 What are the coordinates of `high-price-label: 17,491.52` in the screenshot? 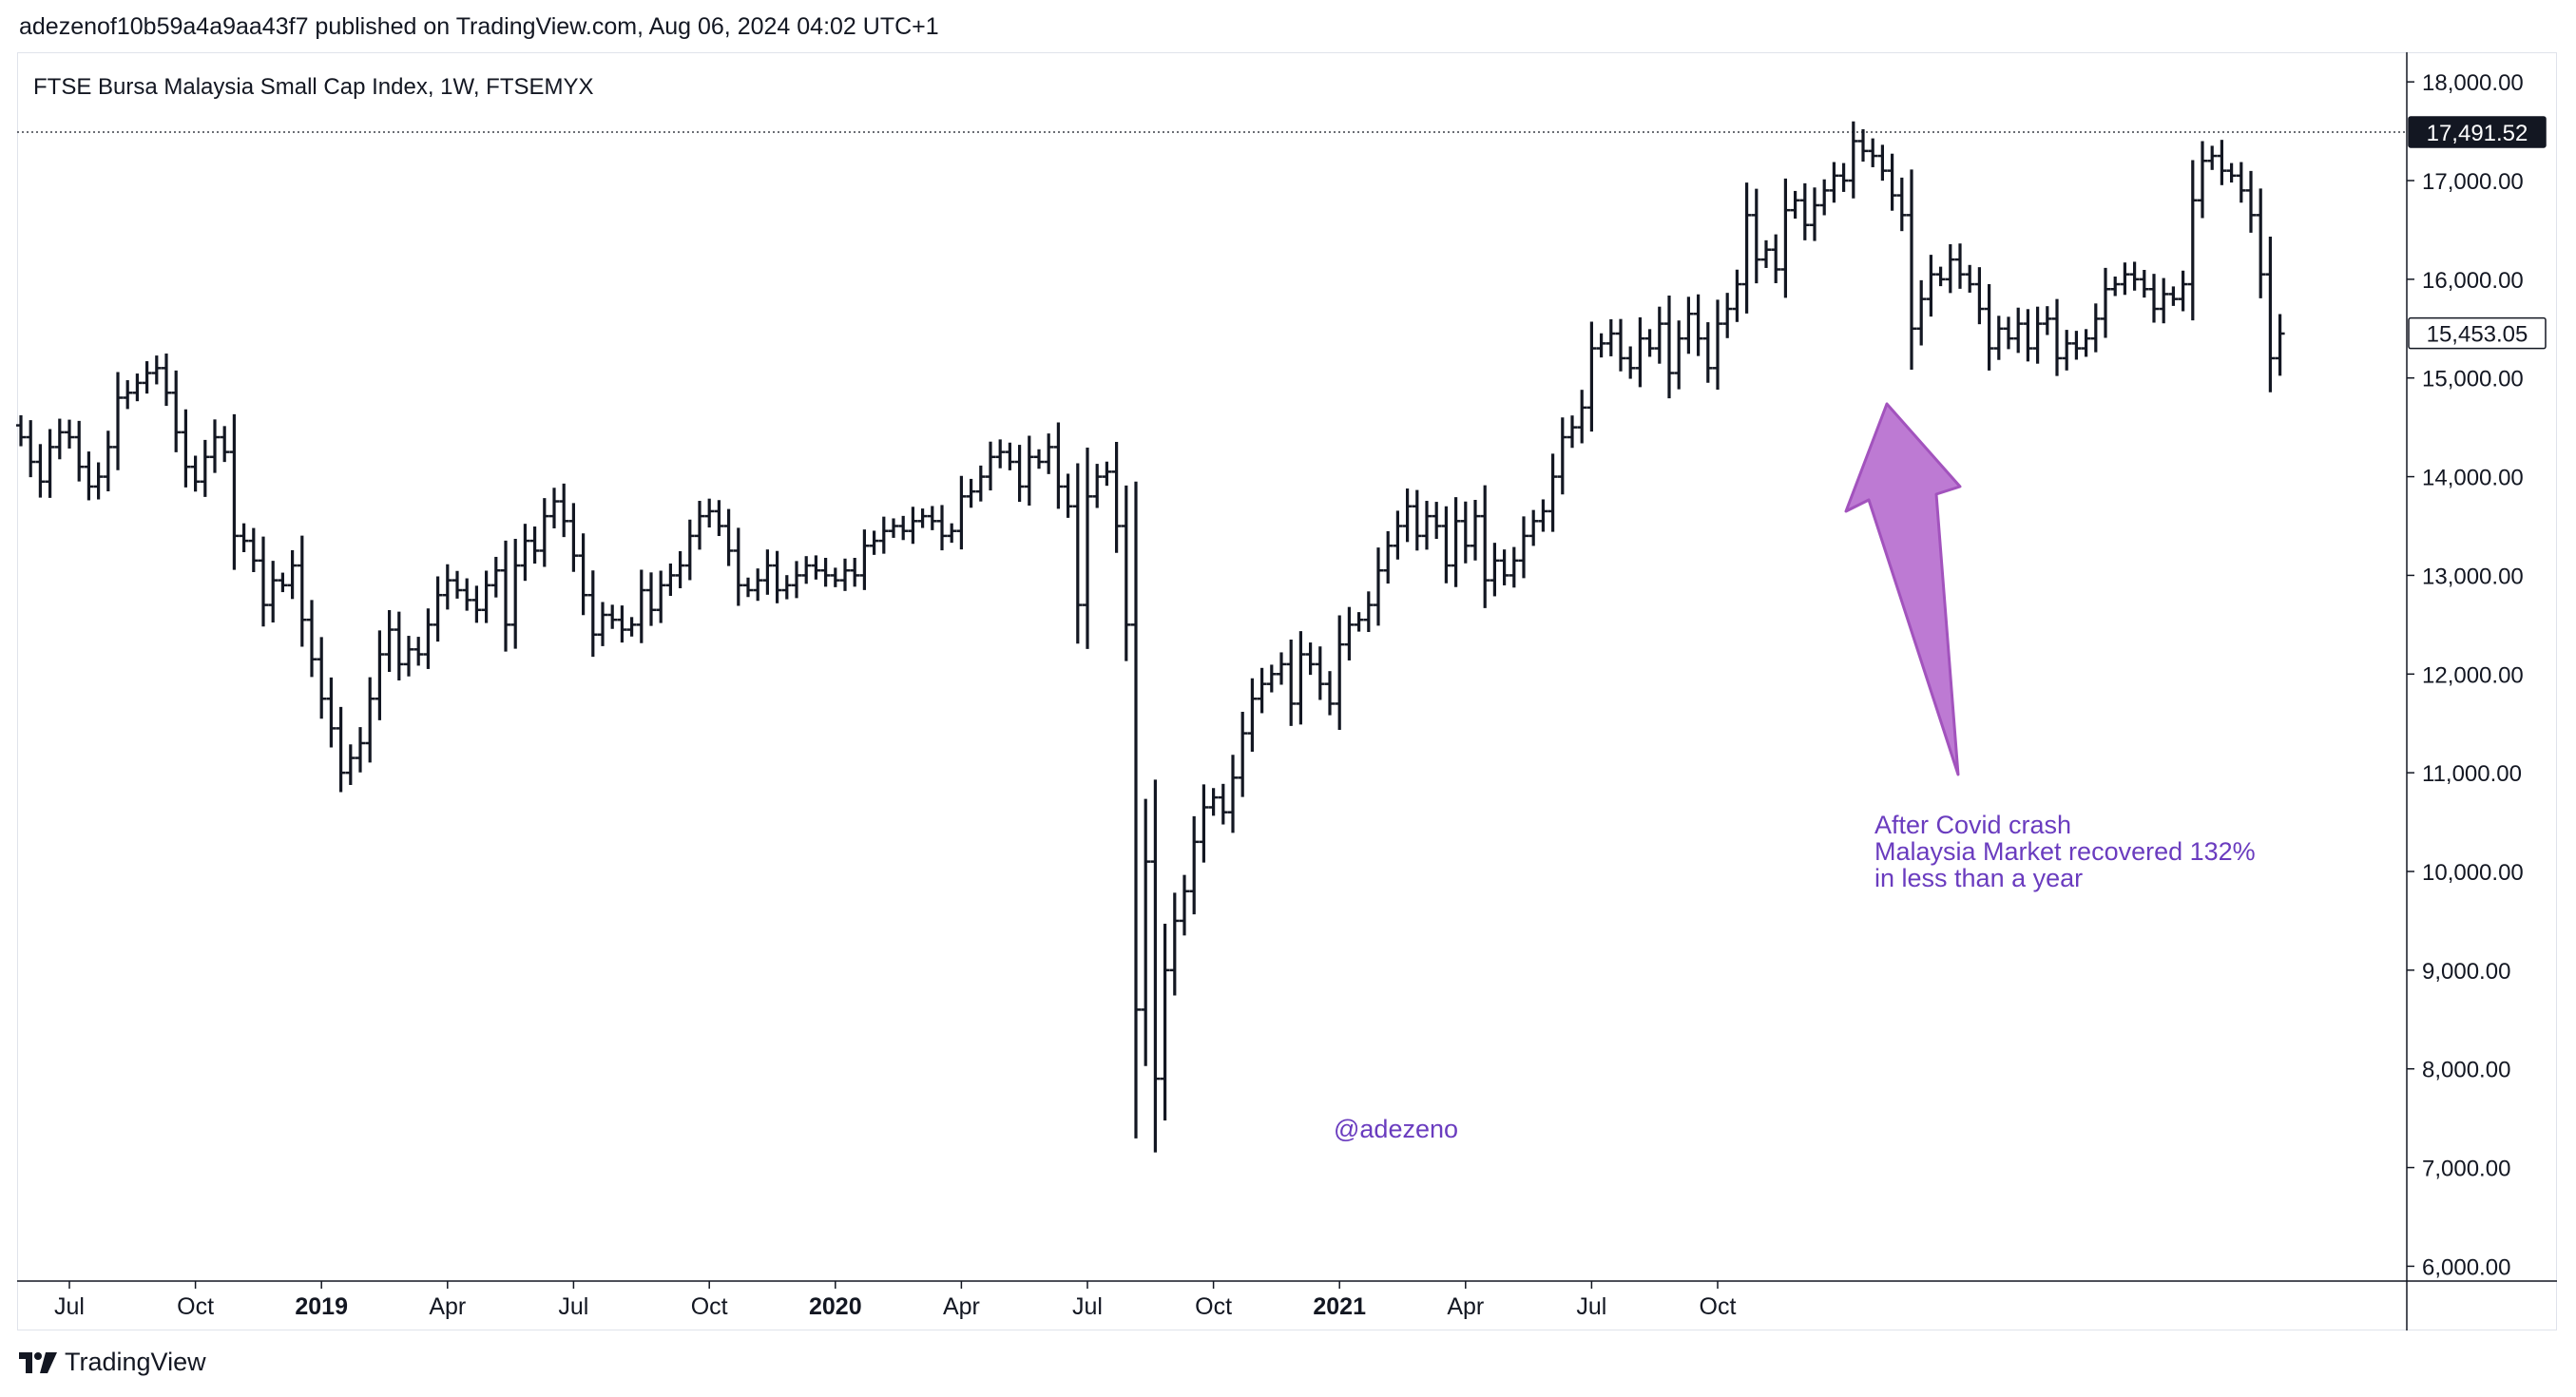 It's located at (2478, 132).